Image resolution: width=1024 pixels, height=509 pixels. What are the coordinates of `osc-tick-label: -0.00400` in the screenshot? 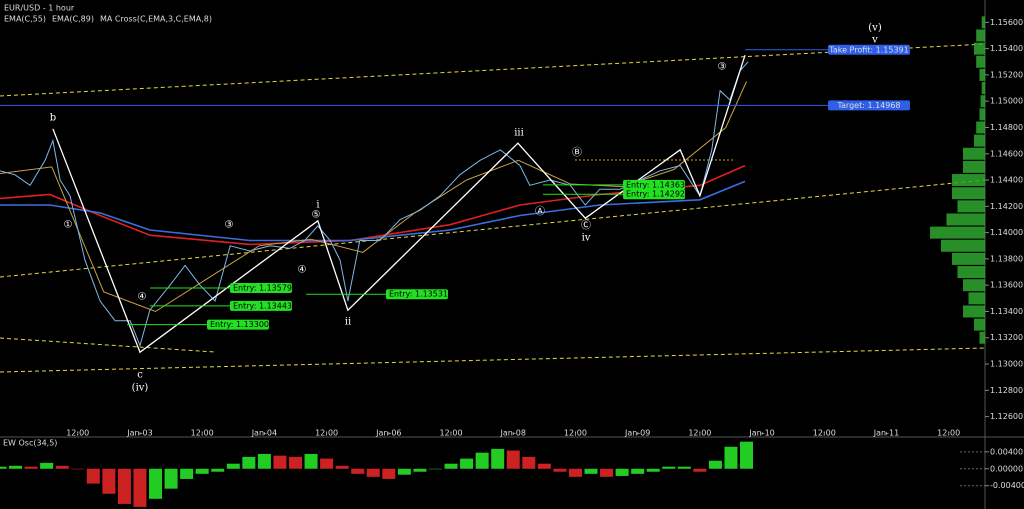 It's located at (1007, 485).